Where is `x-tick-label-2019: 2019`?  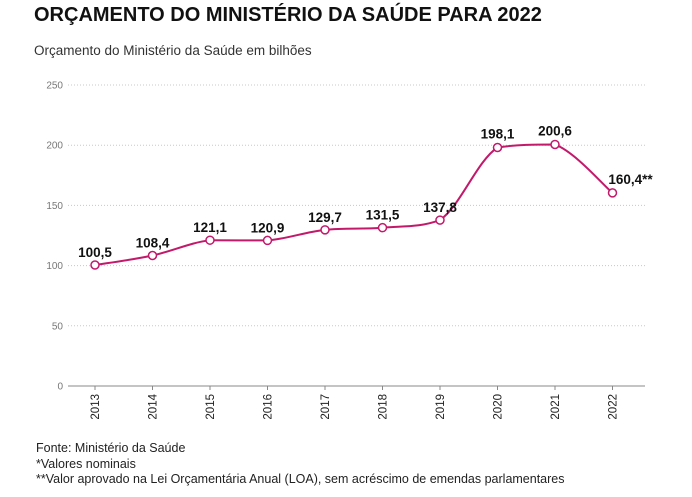 x-tick-label-2019: 2019 is located at coordinates (441, 407).